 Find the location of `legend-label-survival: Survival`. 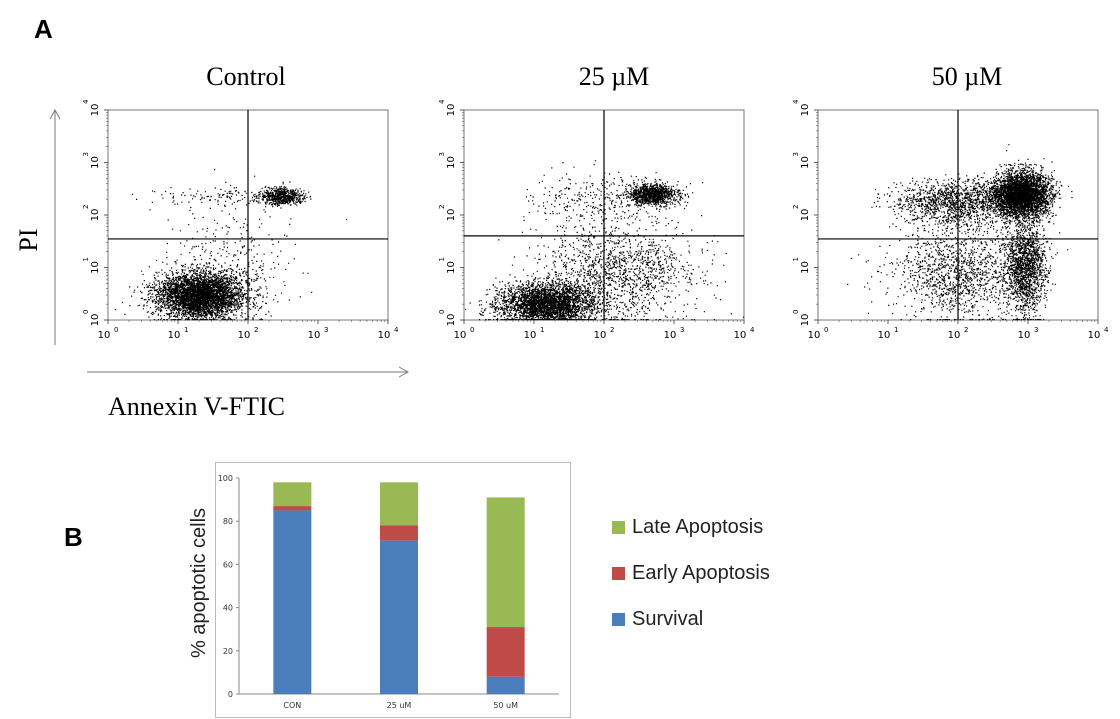

legend-label-survival: Survival is located at coordinates (668, 618).